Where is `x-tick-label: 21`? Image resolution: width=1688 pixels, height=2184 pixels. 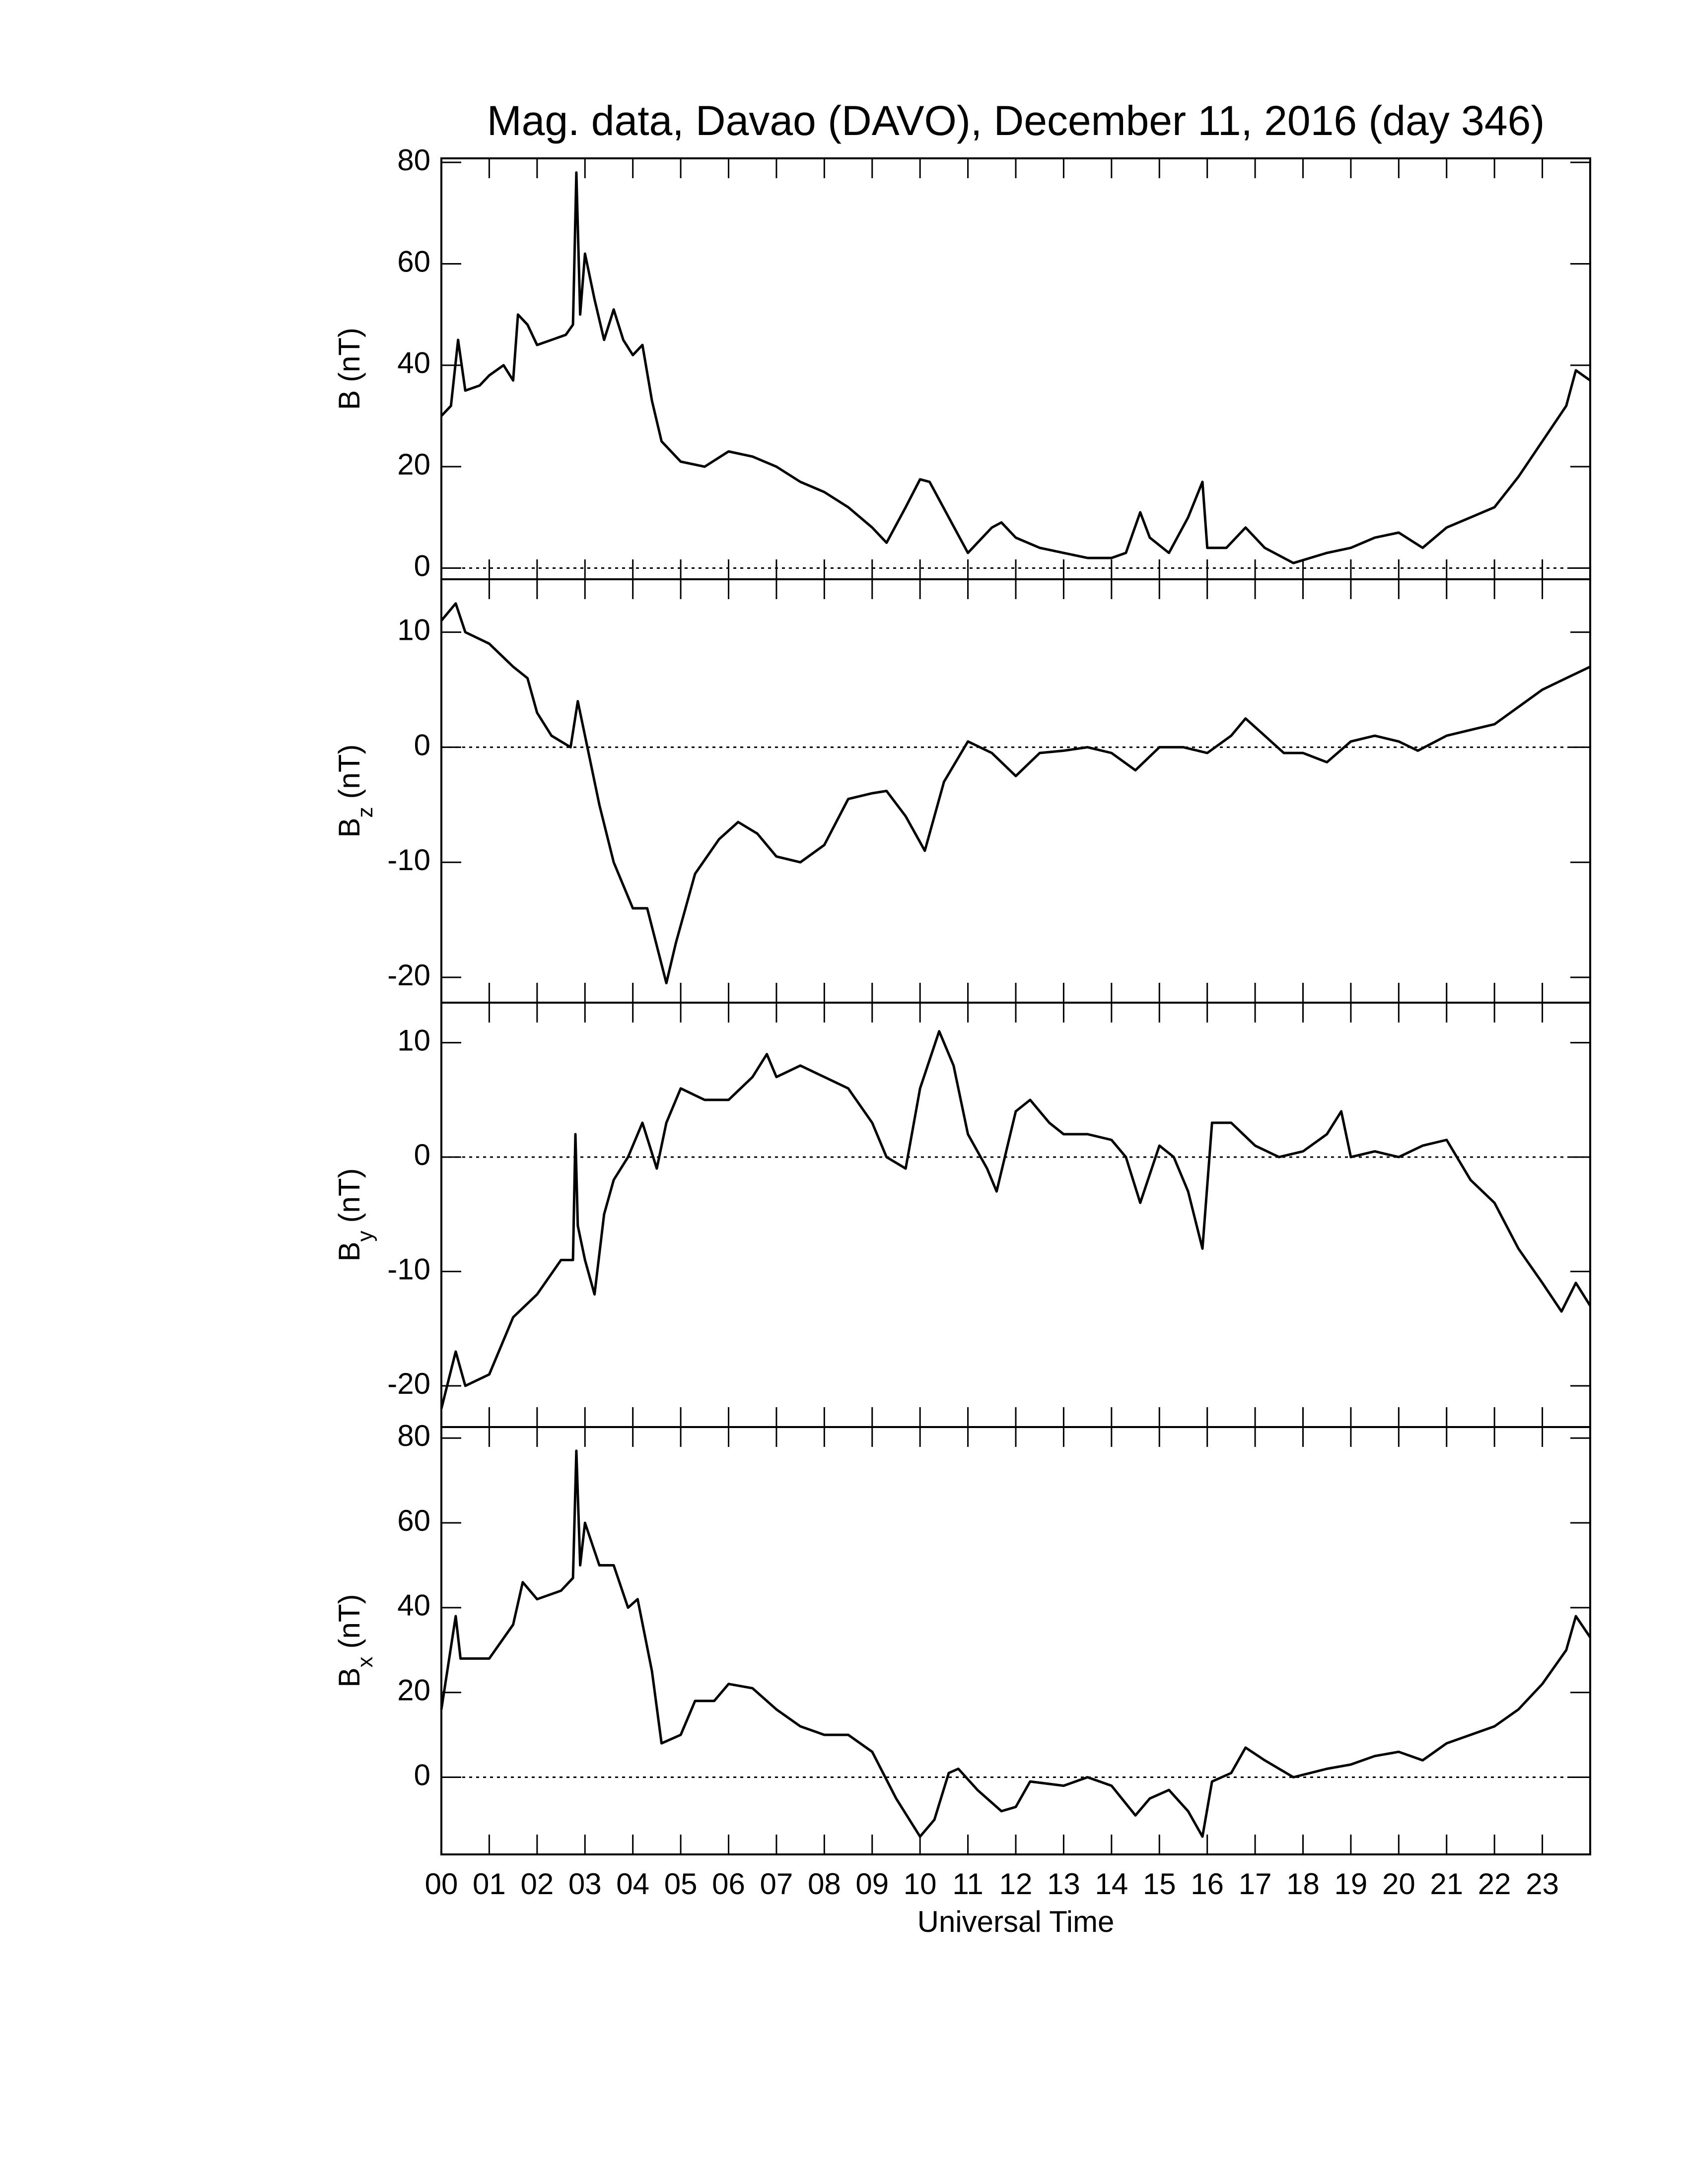
x-tick-label: 21 is located at coordinates (1446, 1884).